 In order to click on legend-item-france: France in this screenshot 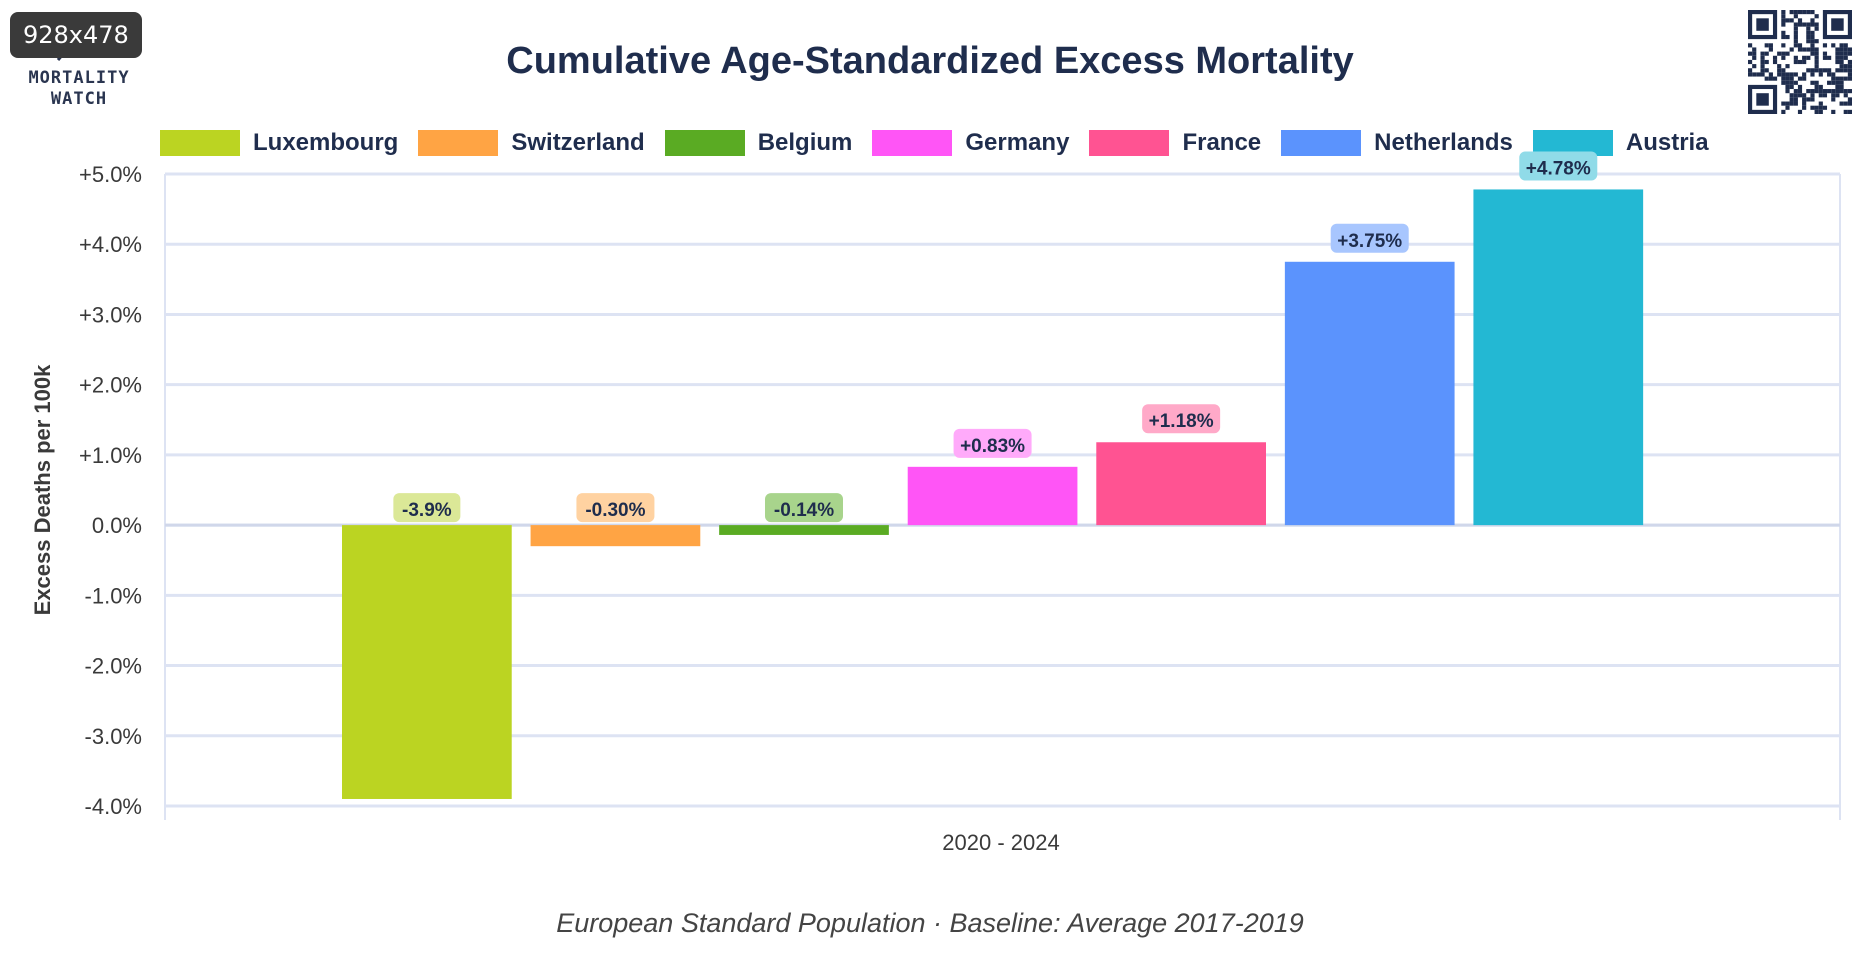, I will do `click(1175, 143)`.